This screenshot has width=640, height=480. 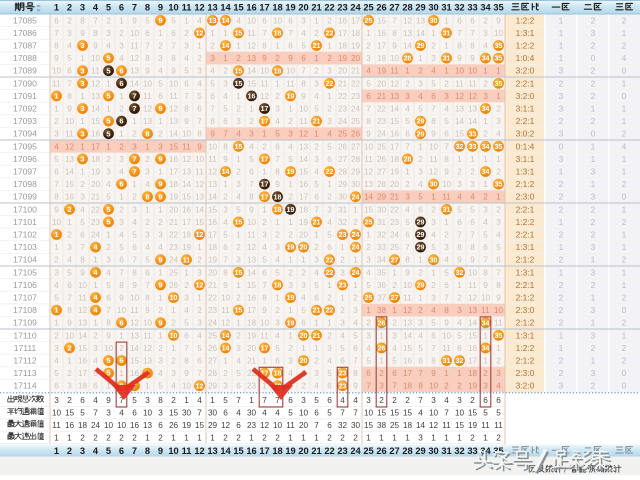 I want to click on svg-text: 2:2:1, so click(x=525, y=209).